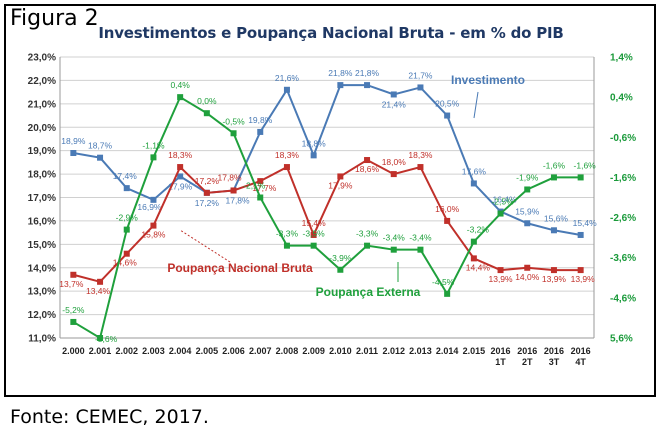 Image resolution: width=662 pixels, height=437 pixels. Describe the element at coordinates (367, 73) in the screenshot. I see `investimento-data-label: 21,8%` at that location.